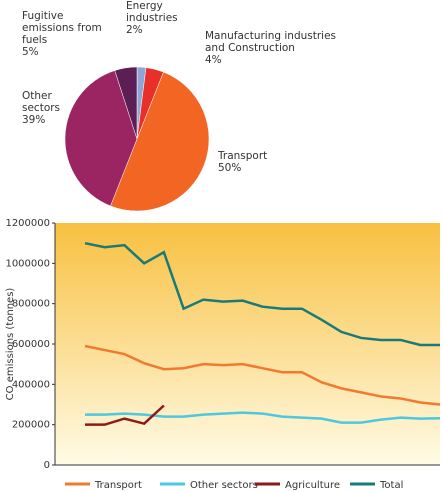  What do you see at coordinates (47, 465) in the screenshot?
I see `y-tick-label: 0` at bounding box center [47, 465].